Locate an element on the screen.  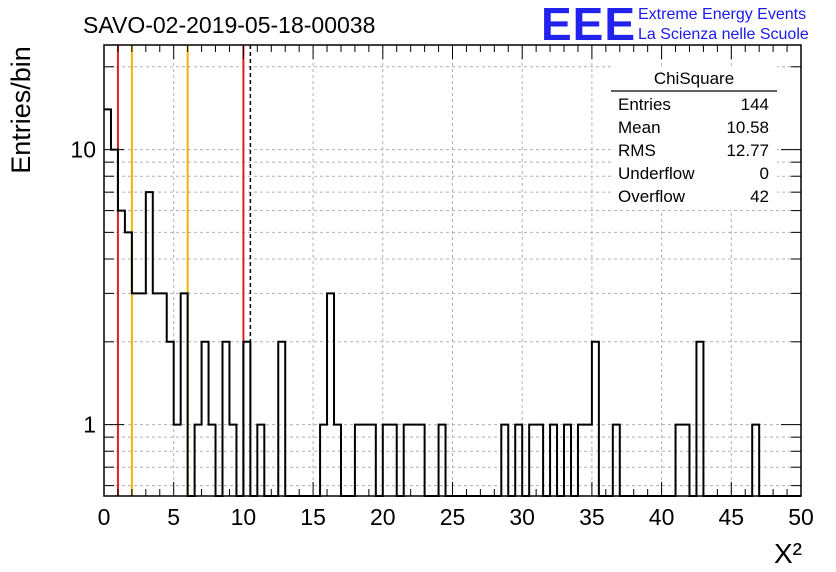
stats-box-title: ChiSquare is located at coordinates (694, 78).